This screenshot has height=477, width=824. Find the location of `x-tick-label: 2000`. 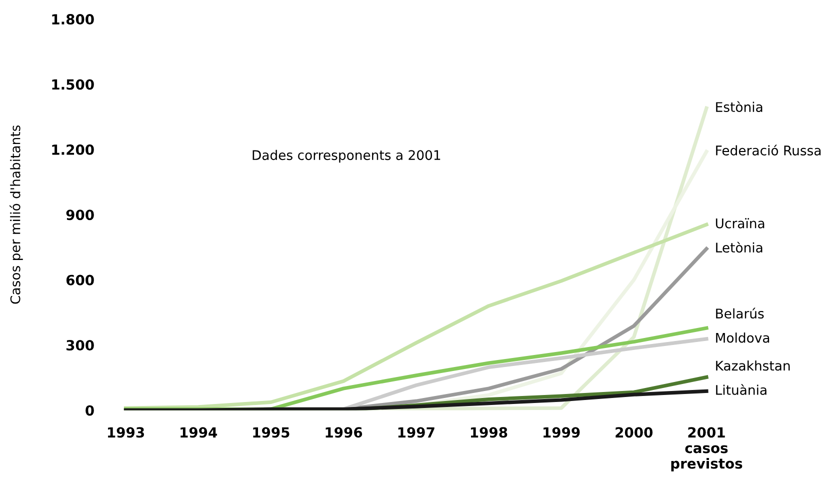

x-tick-label: 2000 is located at coordinates (634, 432).